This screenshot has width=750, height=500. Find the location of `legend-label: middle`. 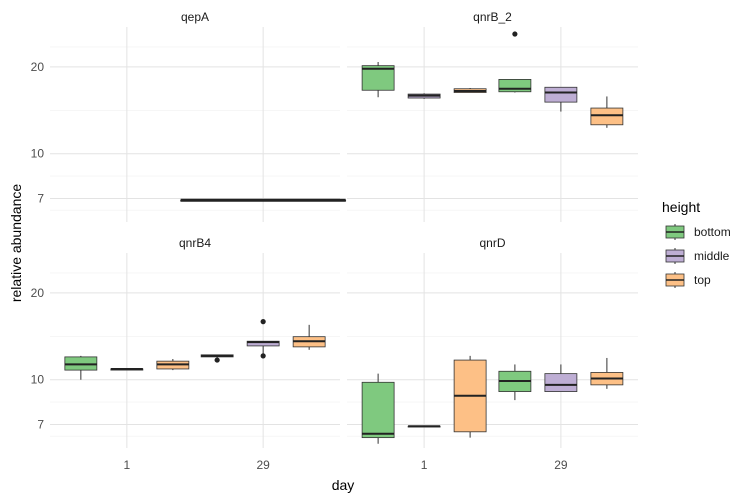

legend-label: middle is located at coordinates (712, 256).